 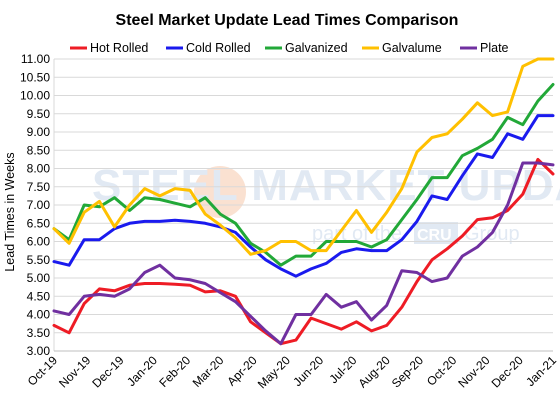 I want to click on x-tick-label: Jul-20, so click(x=343, y=369).